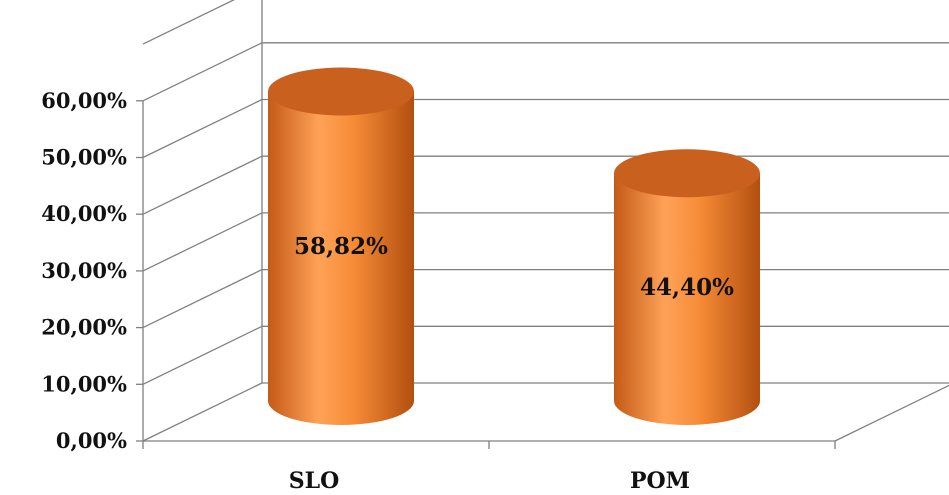 This screenshot has width=949, height=495. What do you see at coordinates (314, 481) in the screenshot?
I see `x-category-label: SLO` at bounding box center [314, 481].